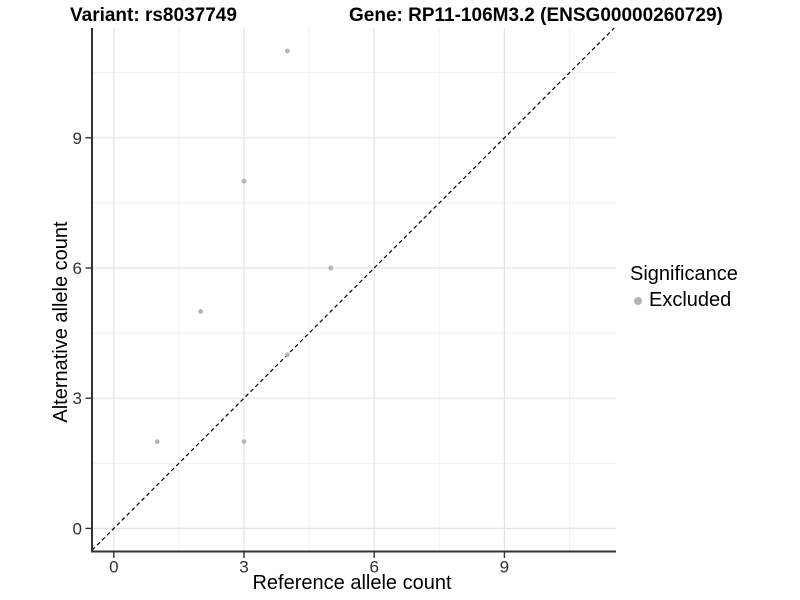  What do you see at coordinates (77, 268) in the screenshot?
I see `y-tick-label: 6` at bounding box center [77, 268].